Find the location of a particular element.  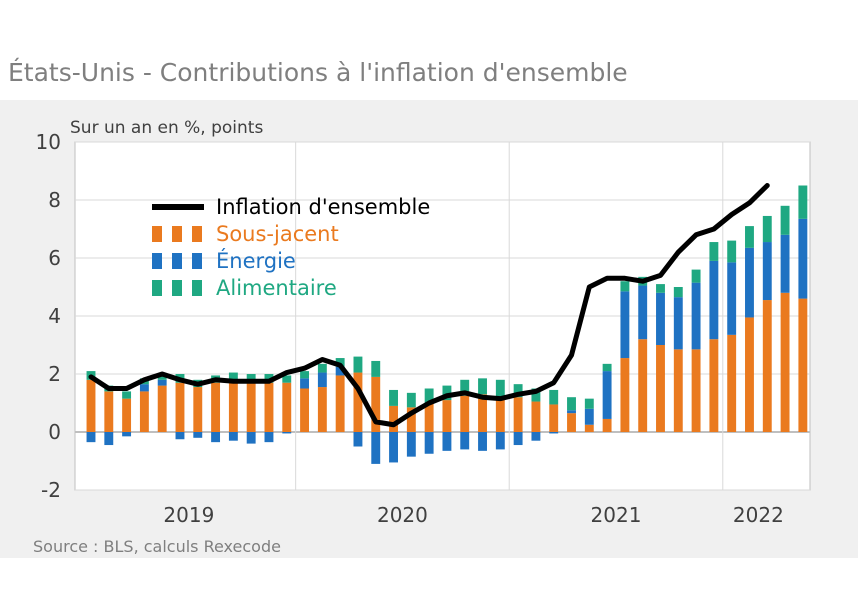

x-axis: 2019 2020 2021 2022 is located at coordinates (473, 515).